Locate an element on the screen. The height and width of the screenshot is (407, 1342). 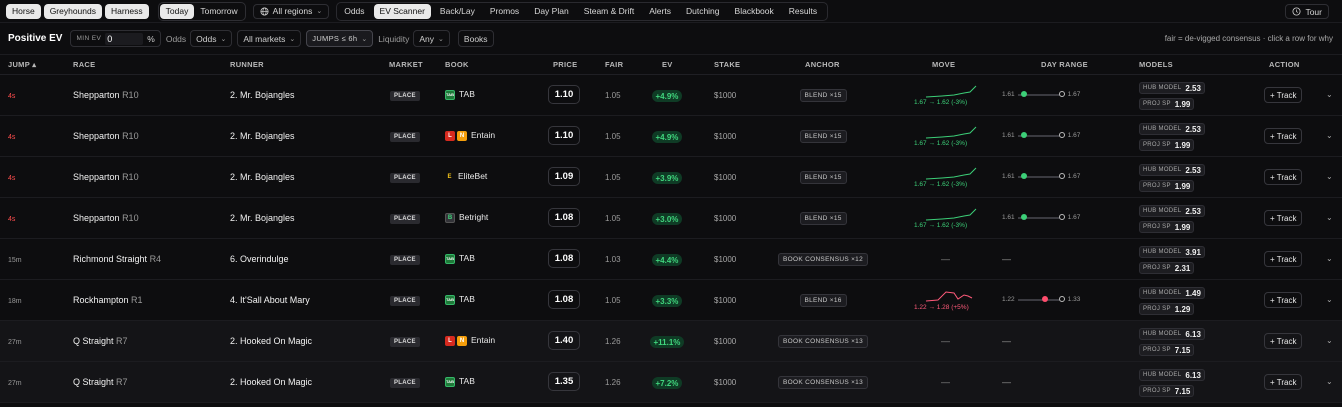
ev-badge: +4.9% is located at coordinates (667, 137).